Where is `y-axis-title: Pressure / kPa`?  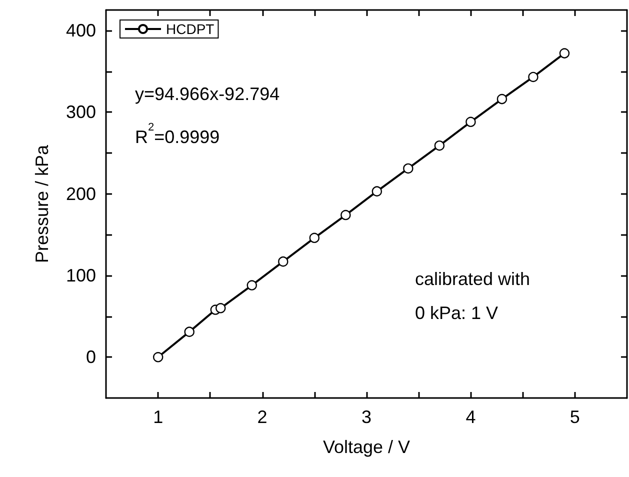
y-axis-title: Pressure / kPa is located at coordinates (42, 204).